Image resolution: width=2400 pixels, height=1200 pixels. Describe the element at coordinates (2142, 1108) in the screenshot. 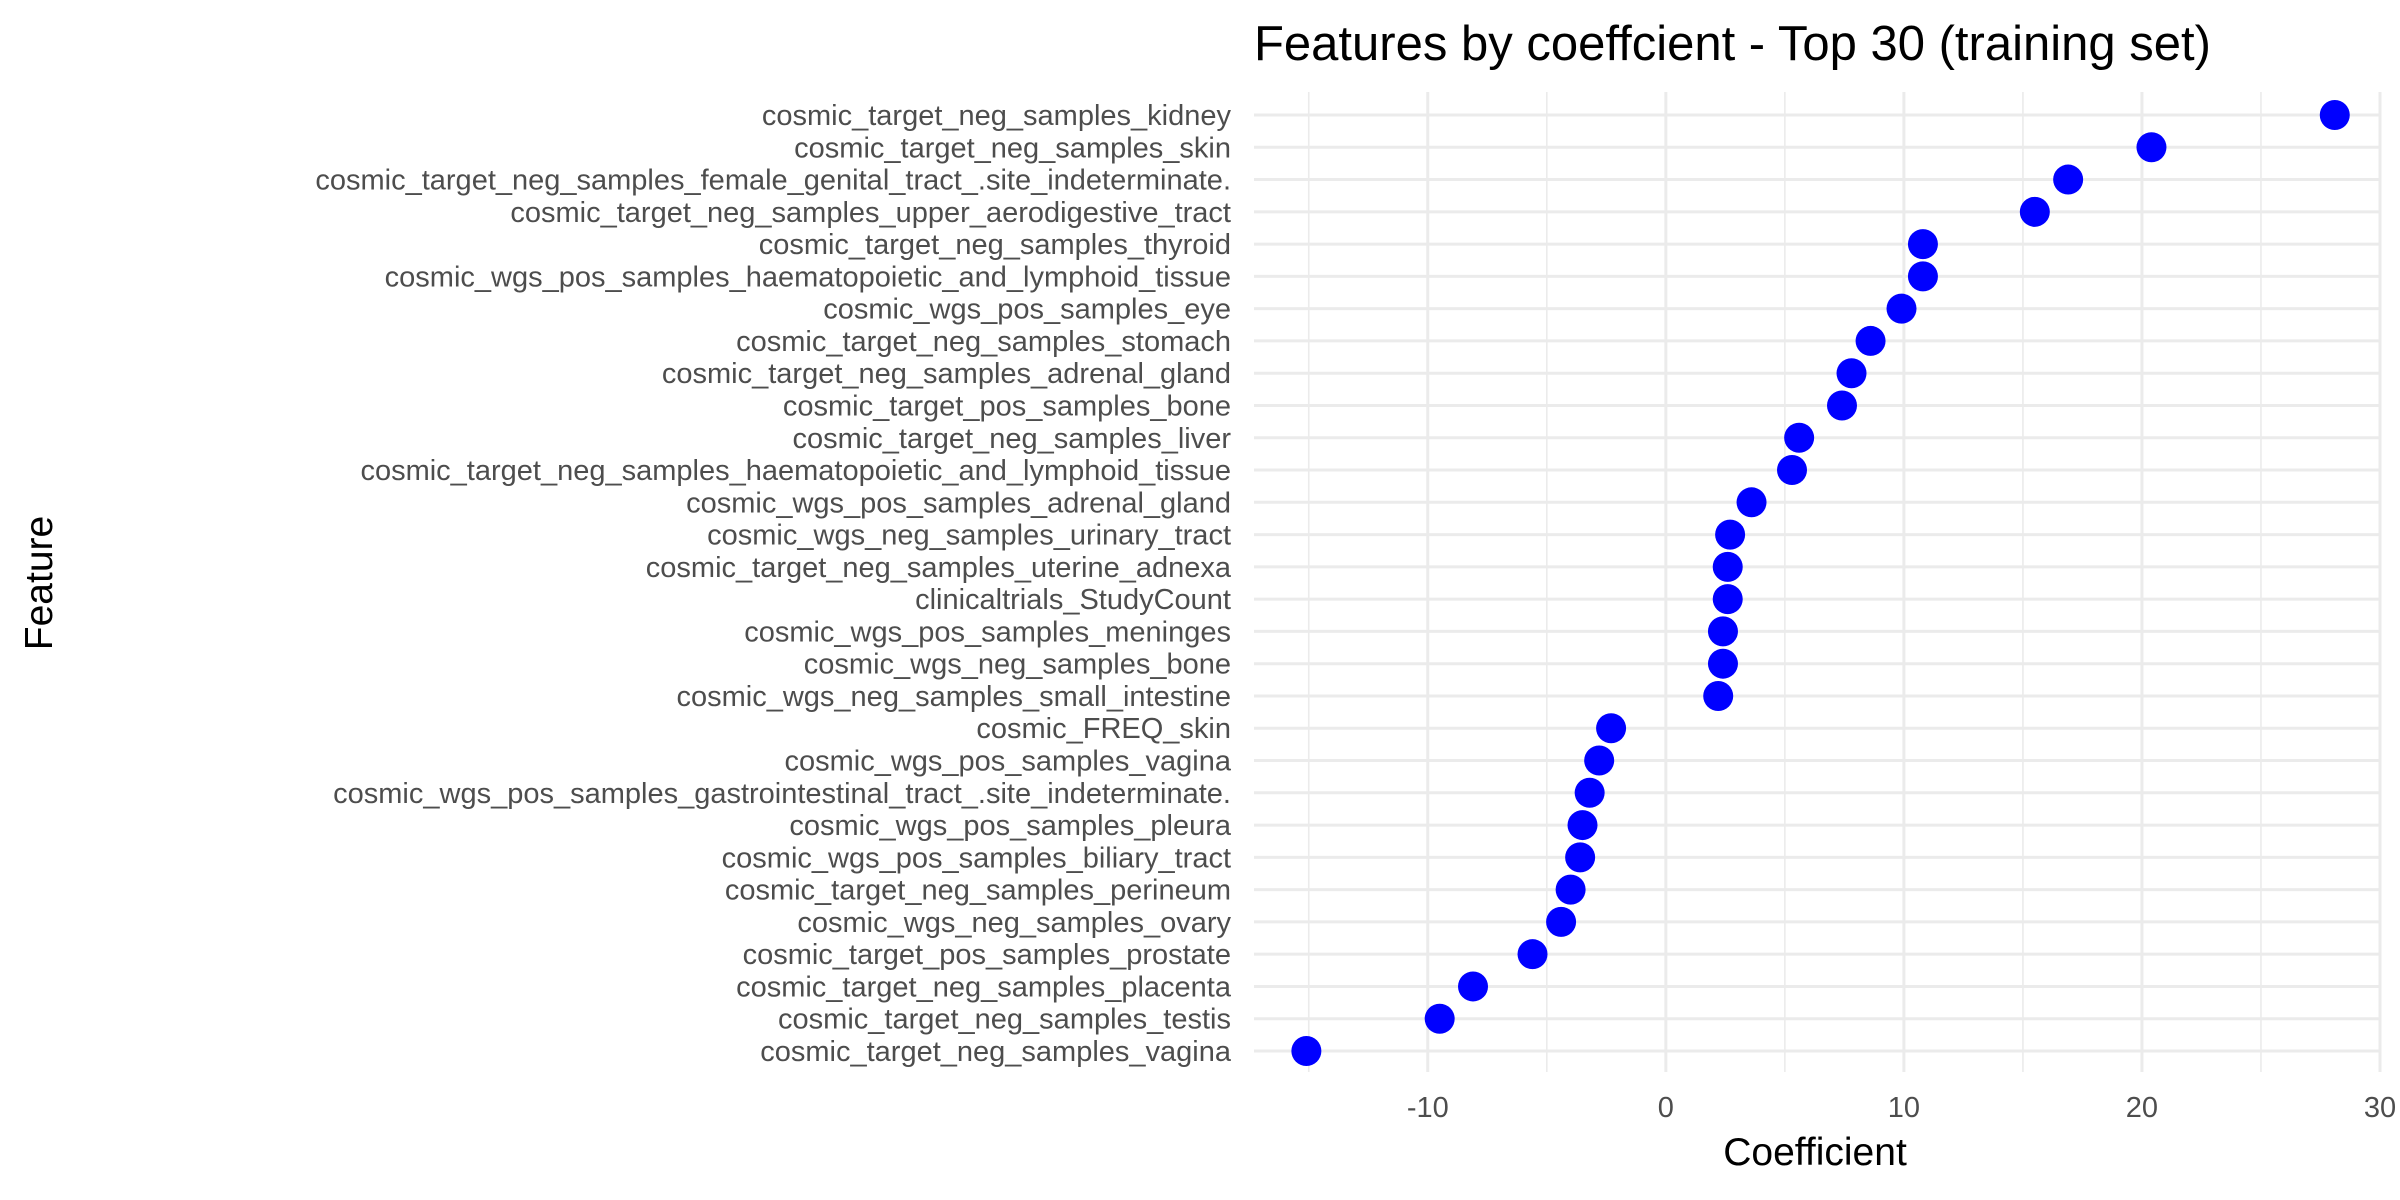

I see `x-tick-label: 20` at that location.